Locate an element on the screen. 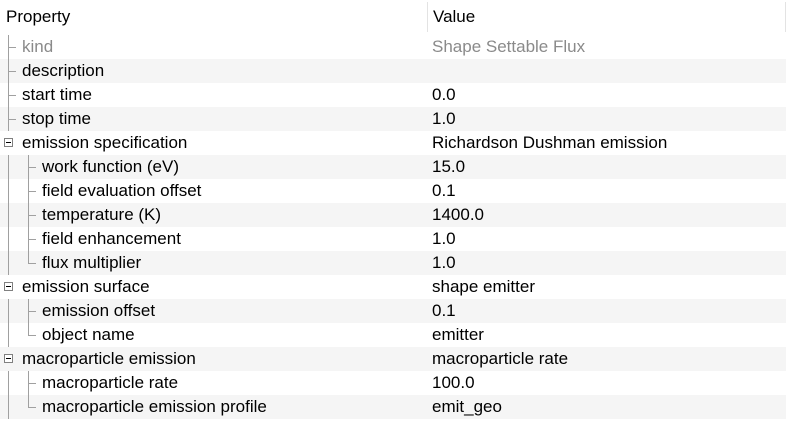  property-row: macroparticle rate 100.0 is located at coordinates (393, 383).